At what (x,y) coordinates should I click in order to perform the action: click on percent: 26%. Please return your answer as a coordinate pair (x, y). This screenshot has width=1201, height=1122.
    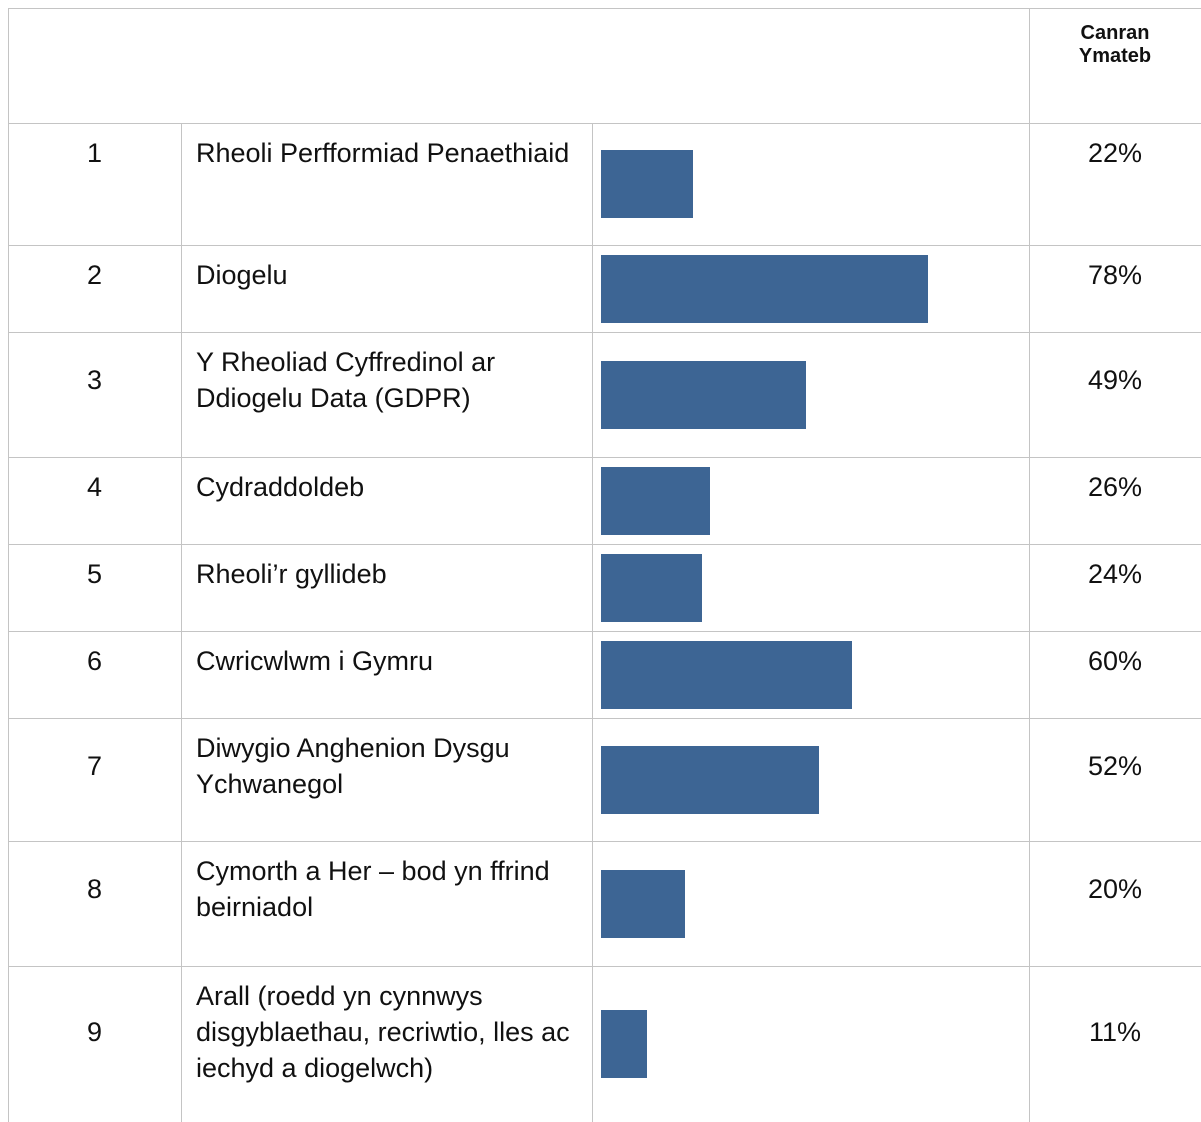
    Looking at the image, I should click on (1115, 487).